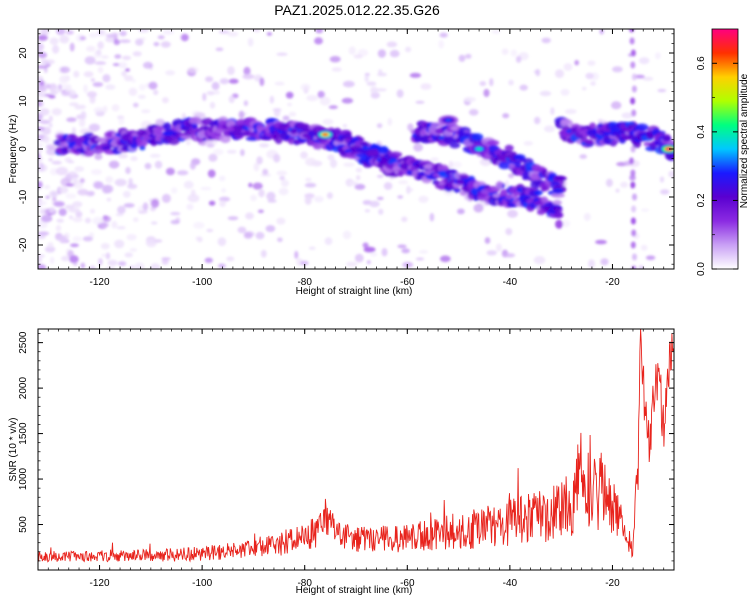  Describe the element at coordinates (701, 269) in the screenshot. I see `colorbar-tick-label: 0.0` at that location.